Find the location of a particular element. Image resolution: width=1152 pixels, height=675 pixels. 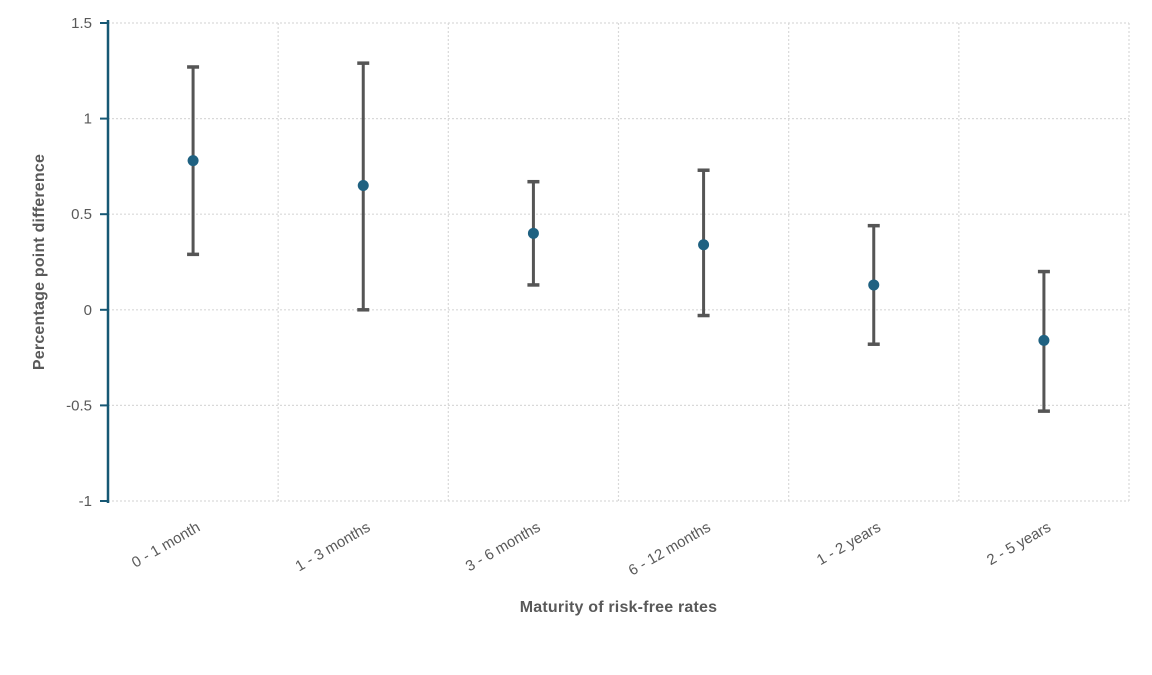

x-tick-label: 0 - 1 month is located at coordinates (166, 545).